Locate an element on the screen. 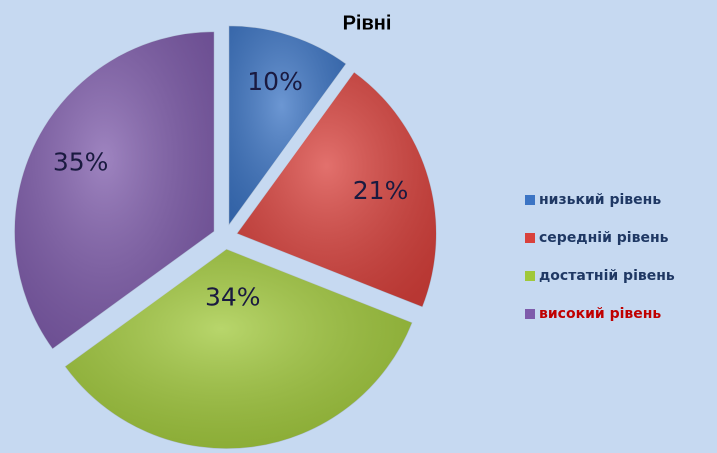  chart-title: Рівні is located at coordinates (367, 23).